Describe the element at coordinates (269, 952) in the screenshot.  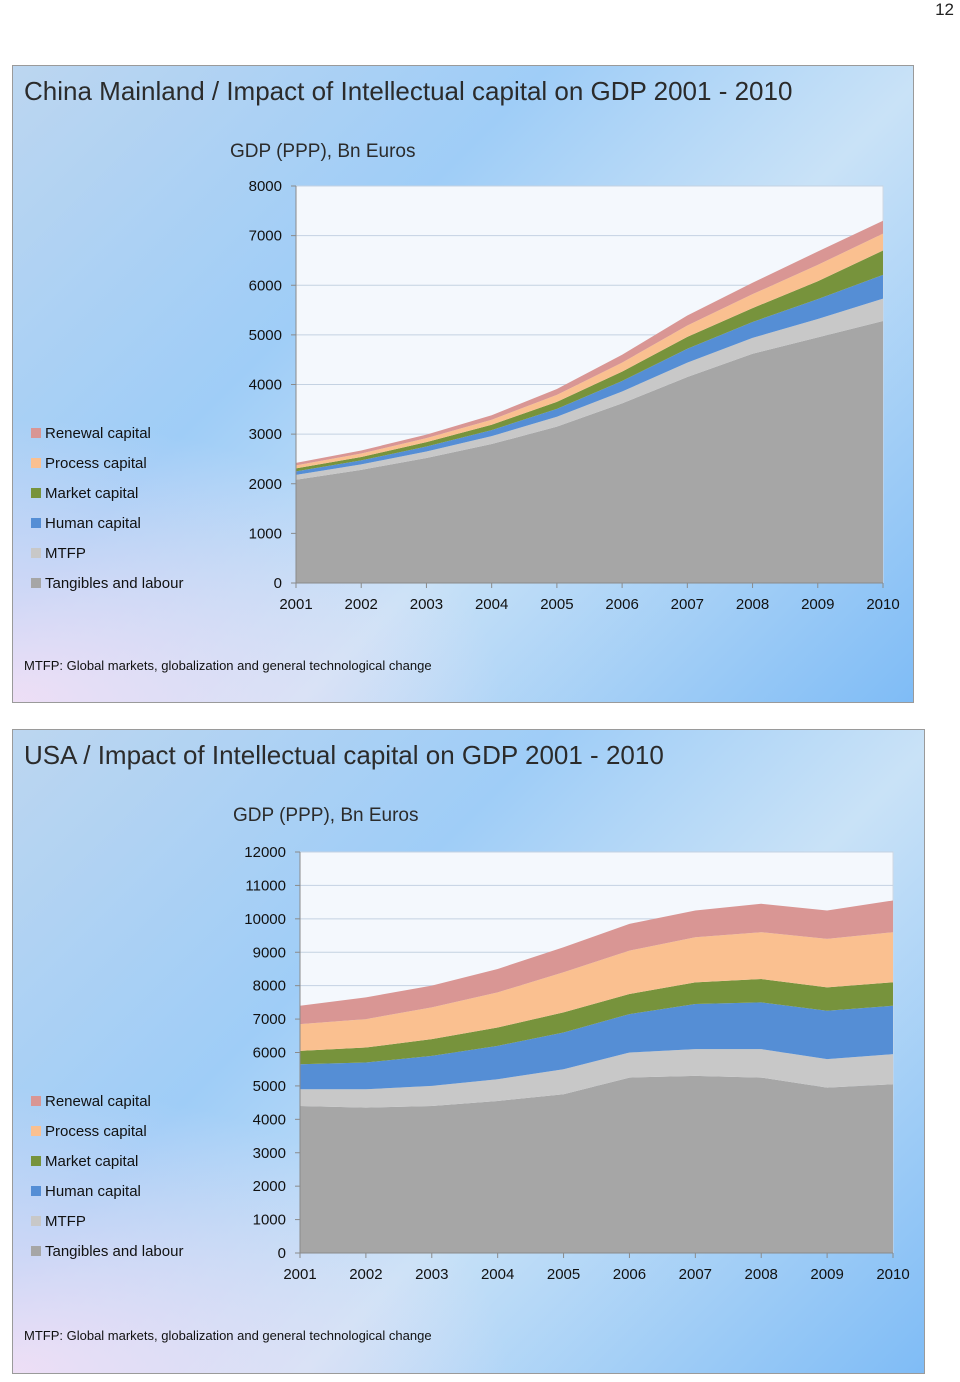
I see `y-tick-label: 9000` at that location.